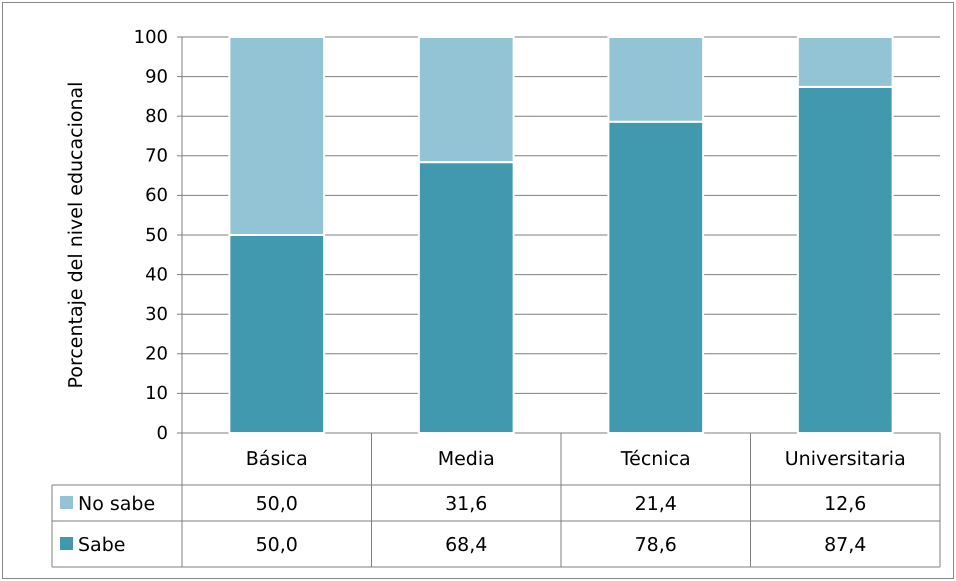 This screenshot has width=956, height=581. I want to click on y-tick-label: 90, so click(156, 77).